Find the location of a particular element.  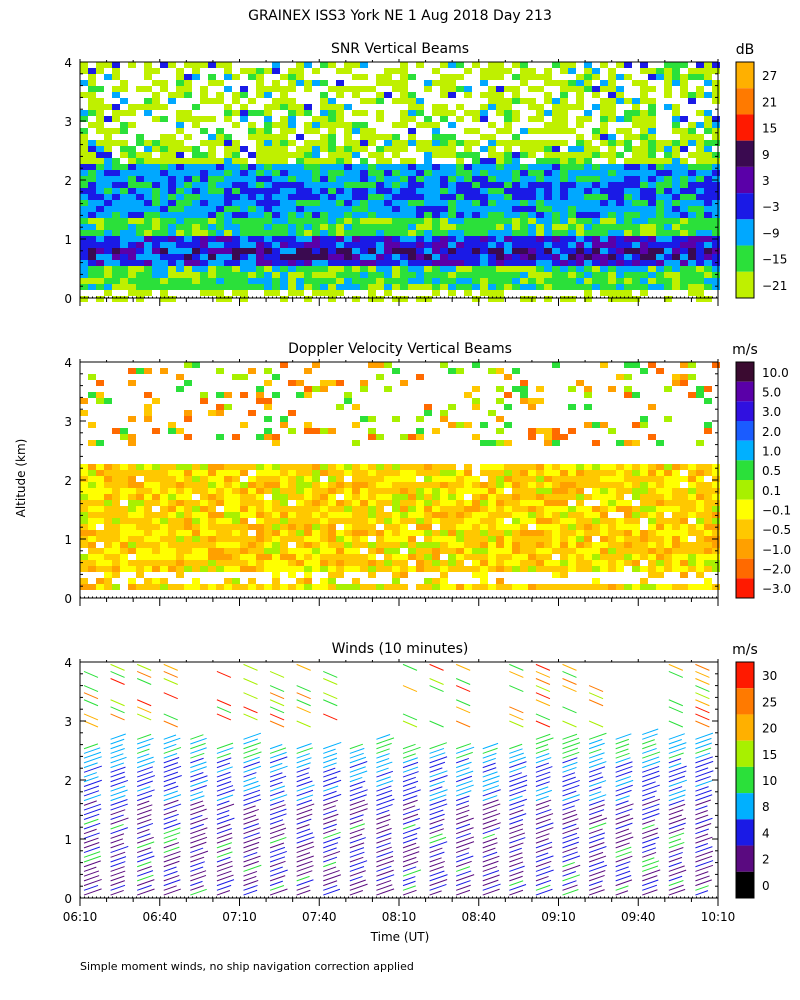

colorbar-label: 15 is located at coordinates (769, 129).